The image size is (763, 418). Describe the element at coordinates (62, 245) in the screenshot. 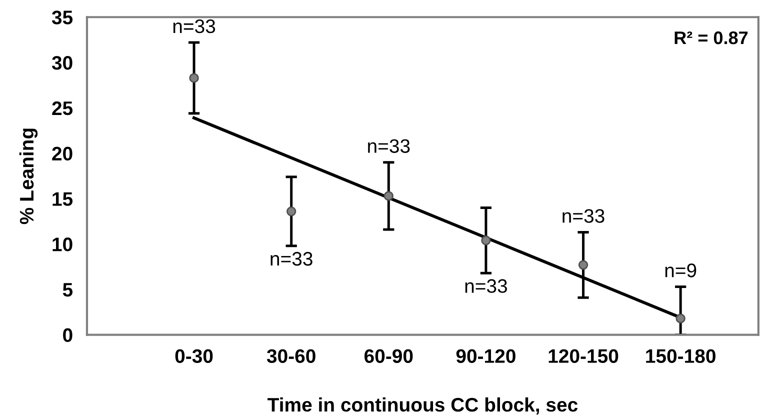

I see `y-tick-label: 10` at that location.